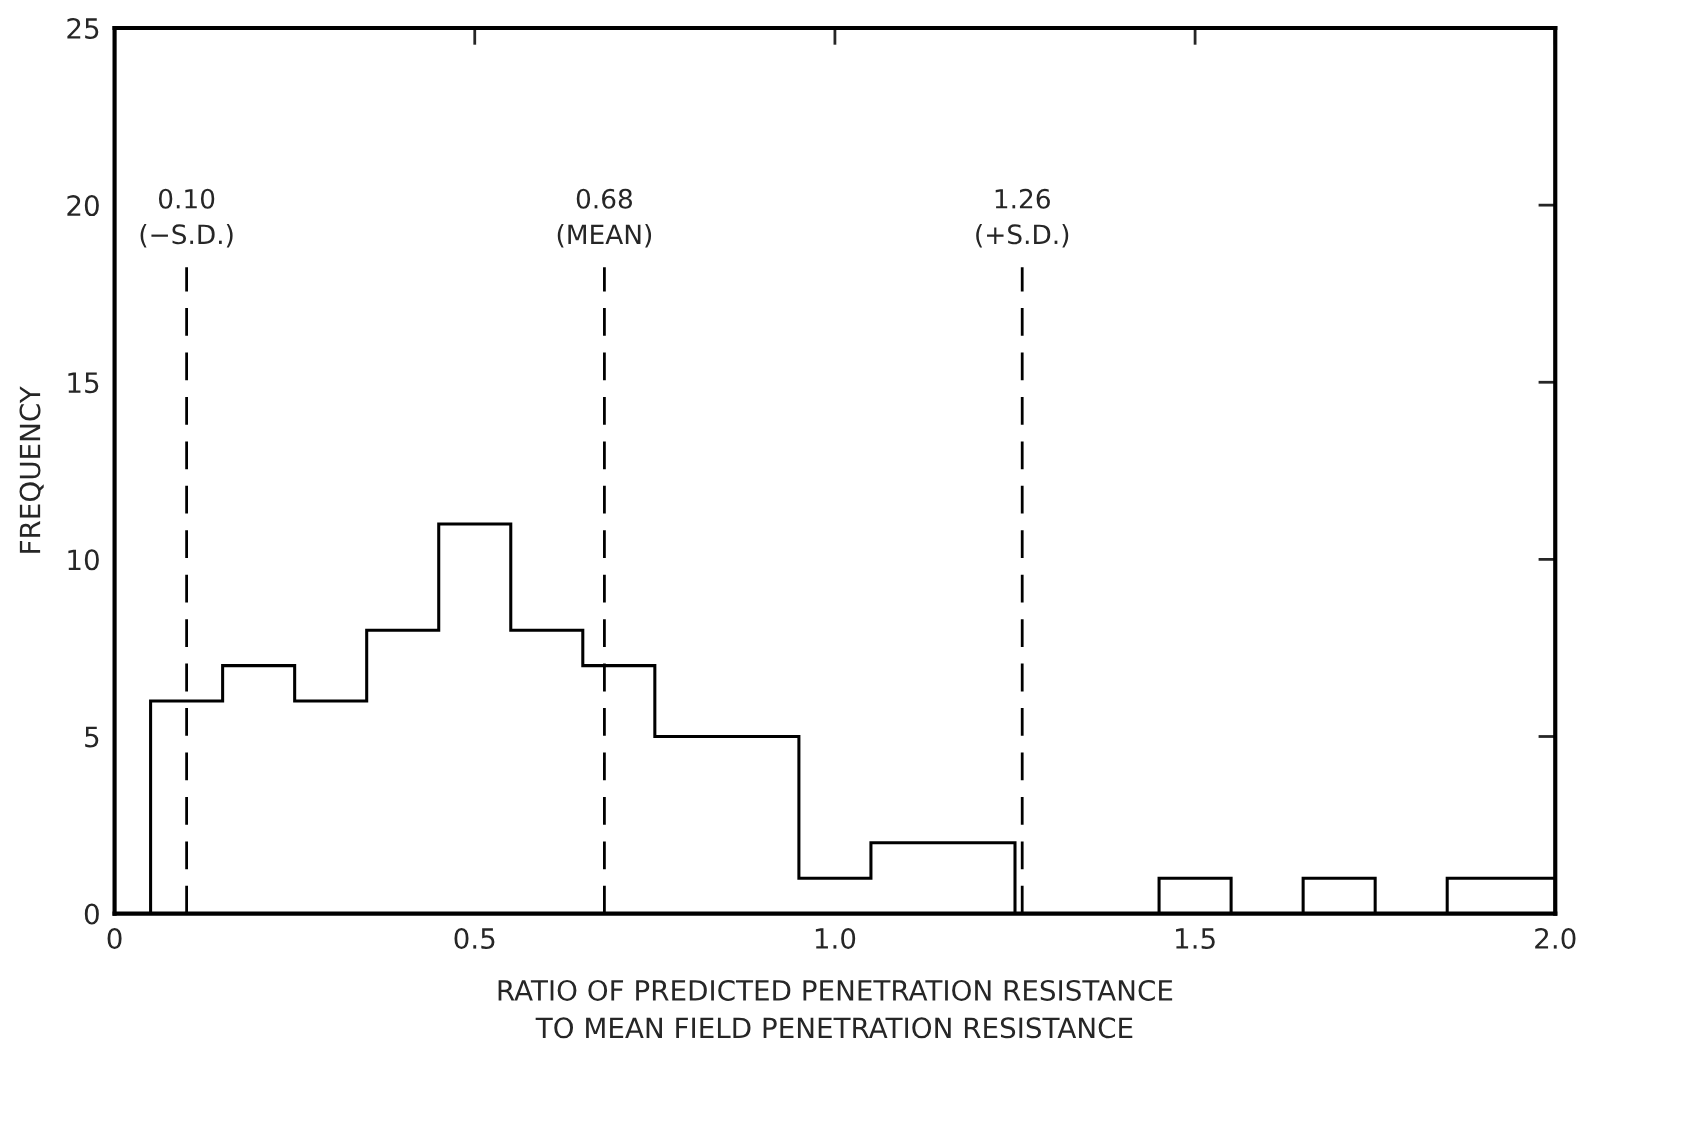 This screenshot has height=1121, width=1685. Describe the element at coordinates (835, 1009) in the screenshot. I see `x-axis-title: RATIO OF PREDICTED PENETRATION RESISTANCE TO MEAN FIELD PENETRATION RESISTANCE` at that location.